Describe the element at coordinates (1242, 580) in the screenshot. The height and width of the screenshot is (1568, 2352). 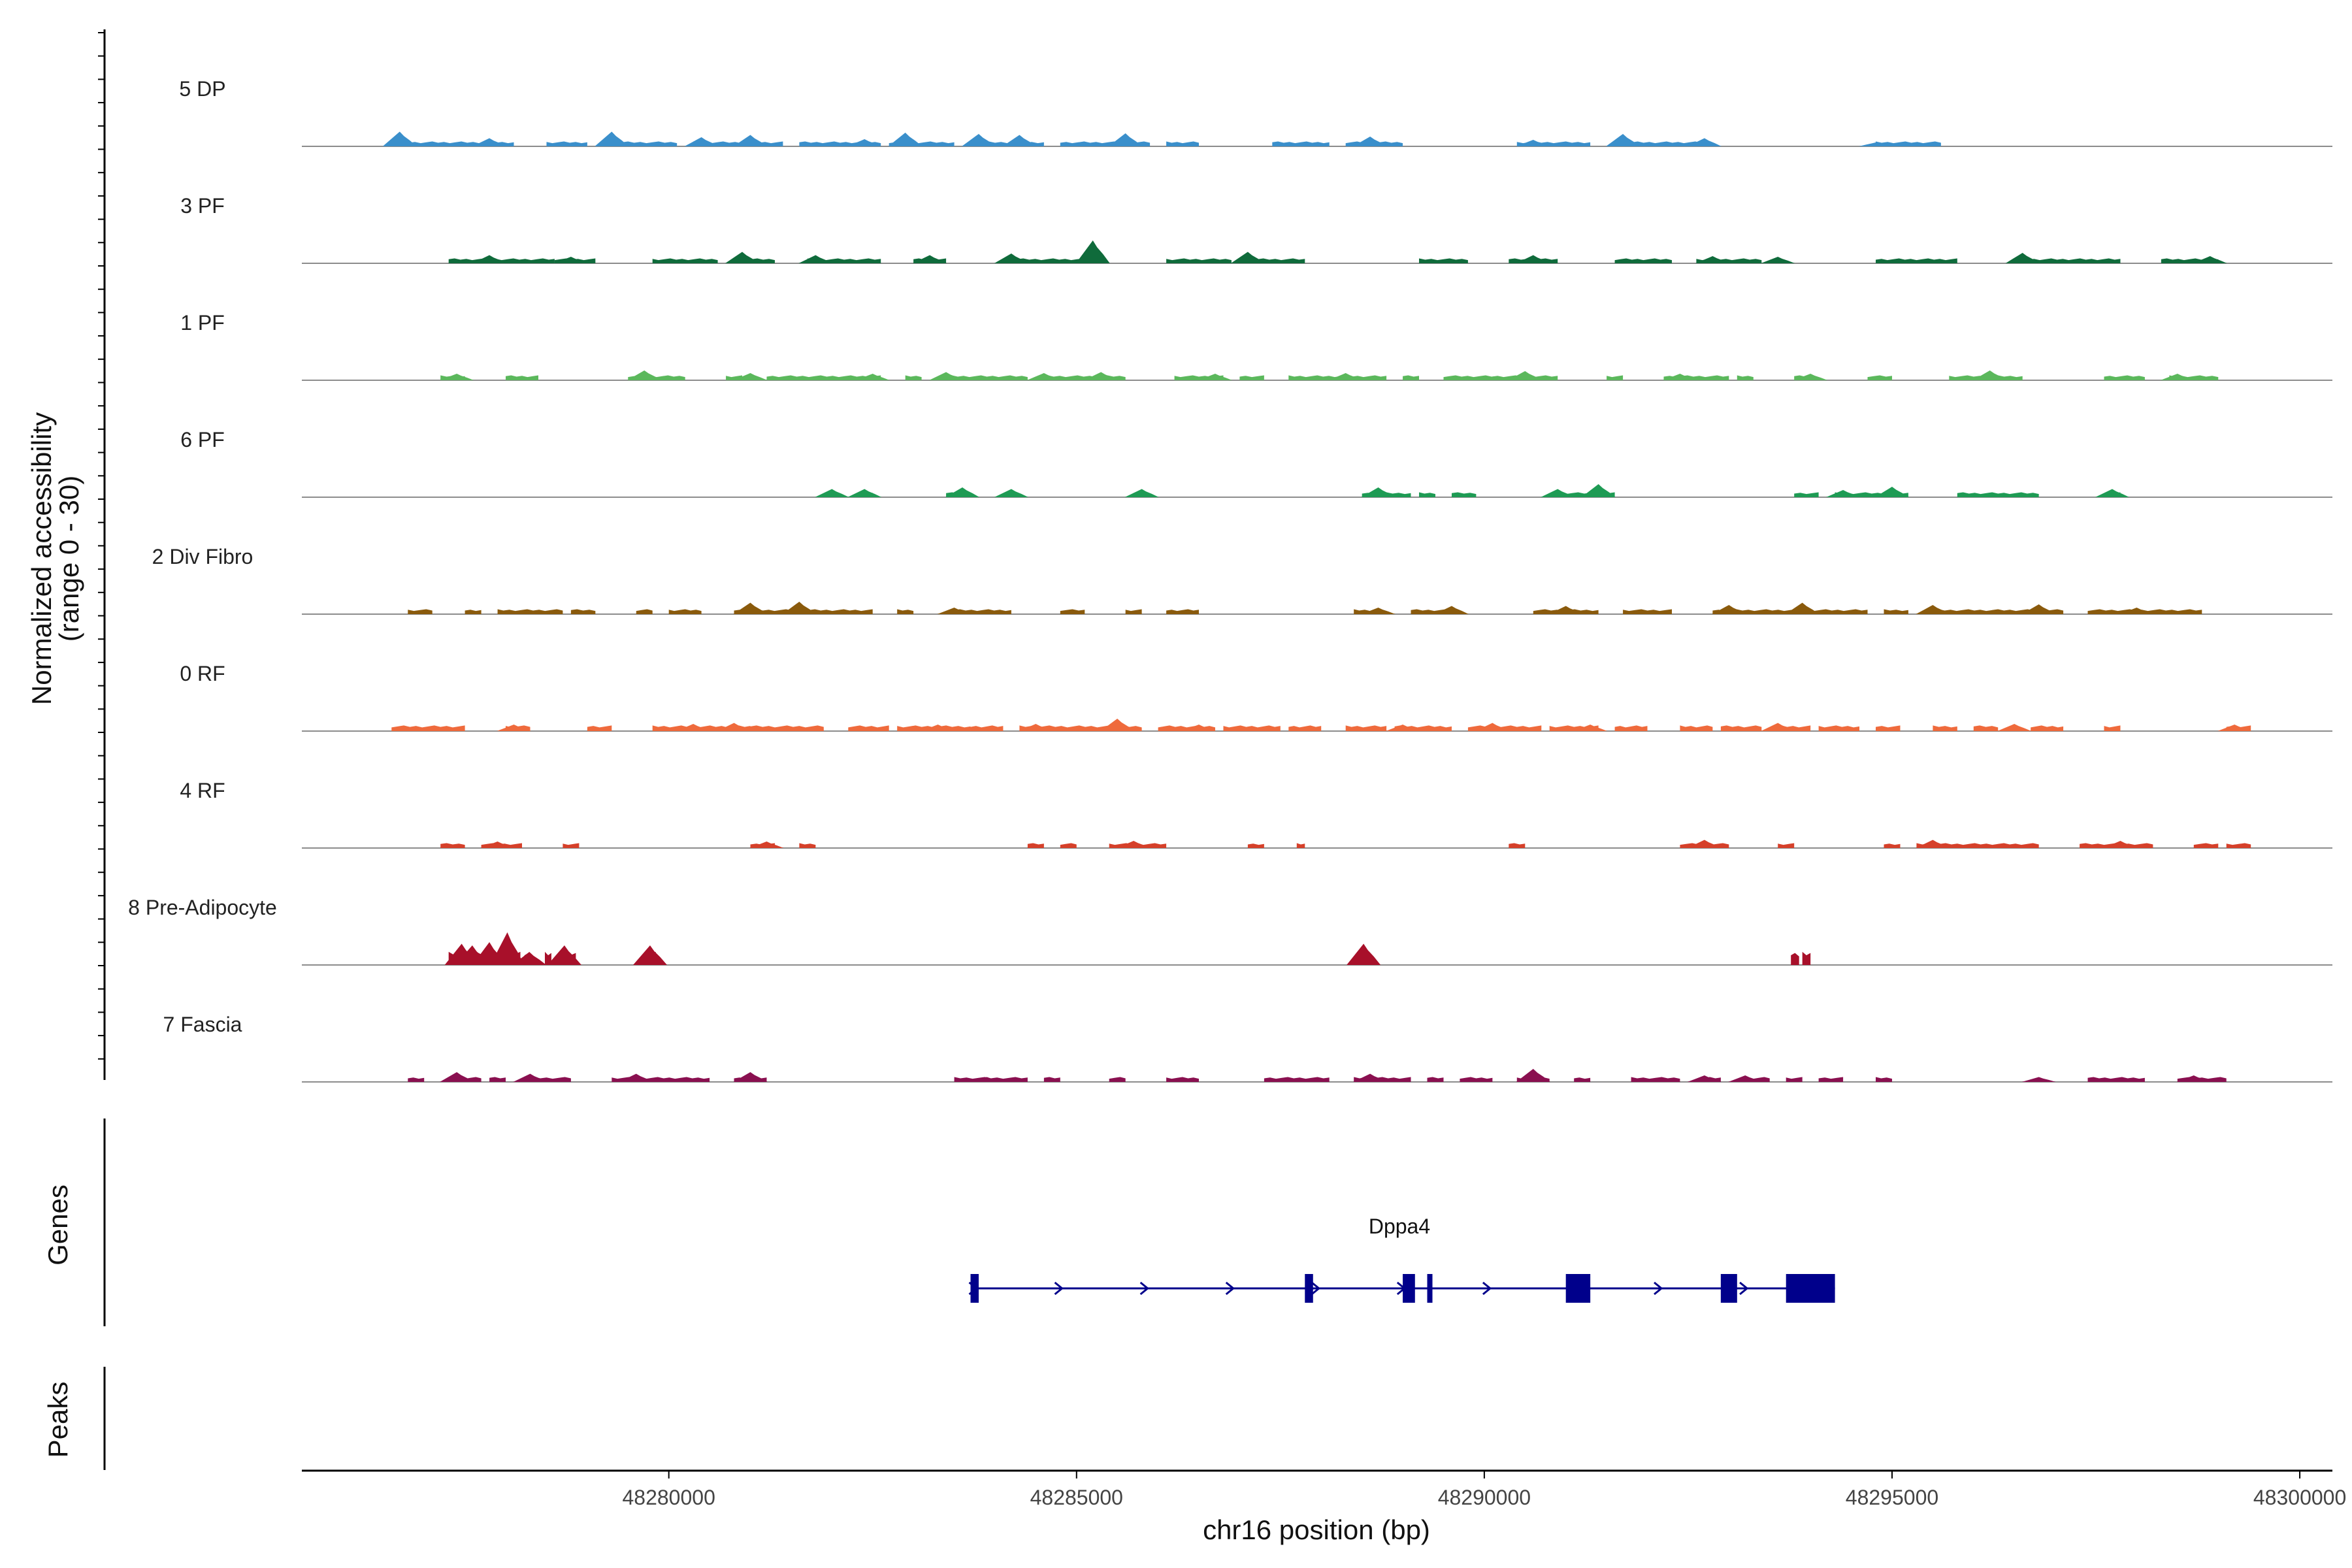
I see `track-2-div-fibro: 2 Div Fibro` at that location.